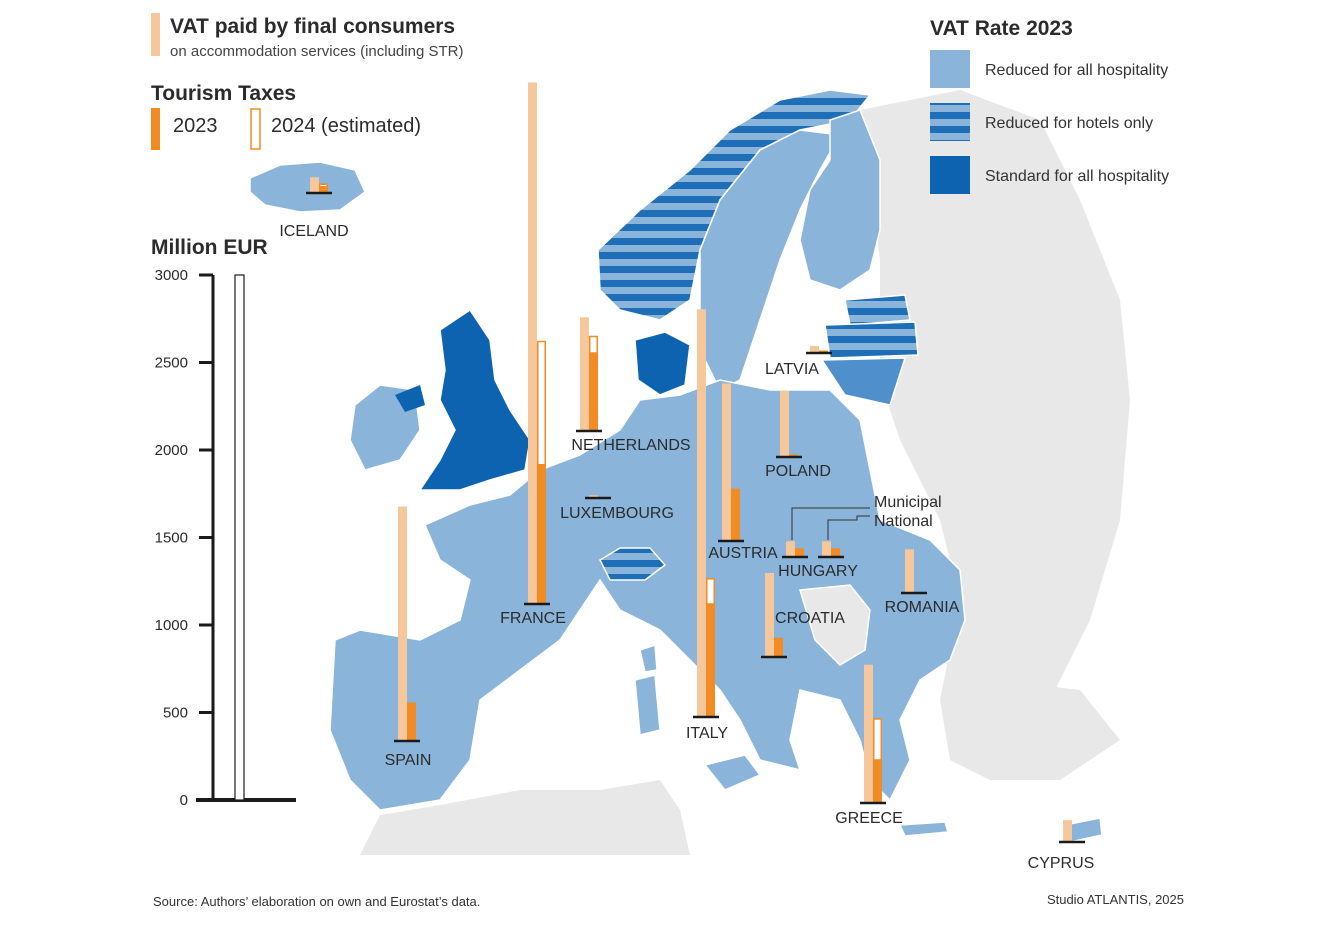 The image size is (1338, 940). What do you see at coordinates (950, 69) in the screenshot?
I see `vat-rate-swatch-reduced-all` at bounding box center [950, 69].